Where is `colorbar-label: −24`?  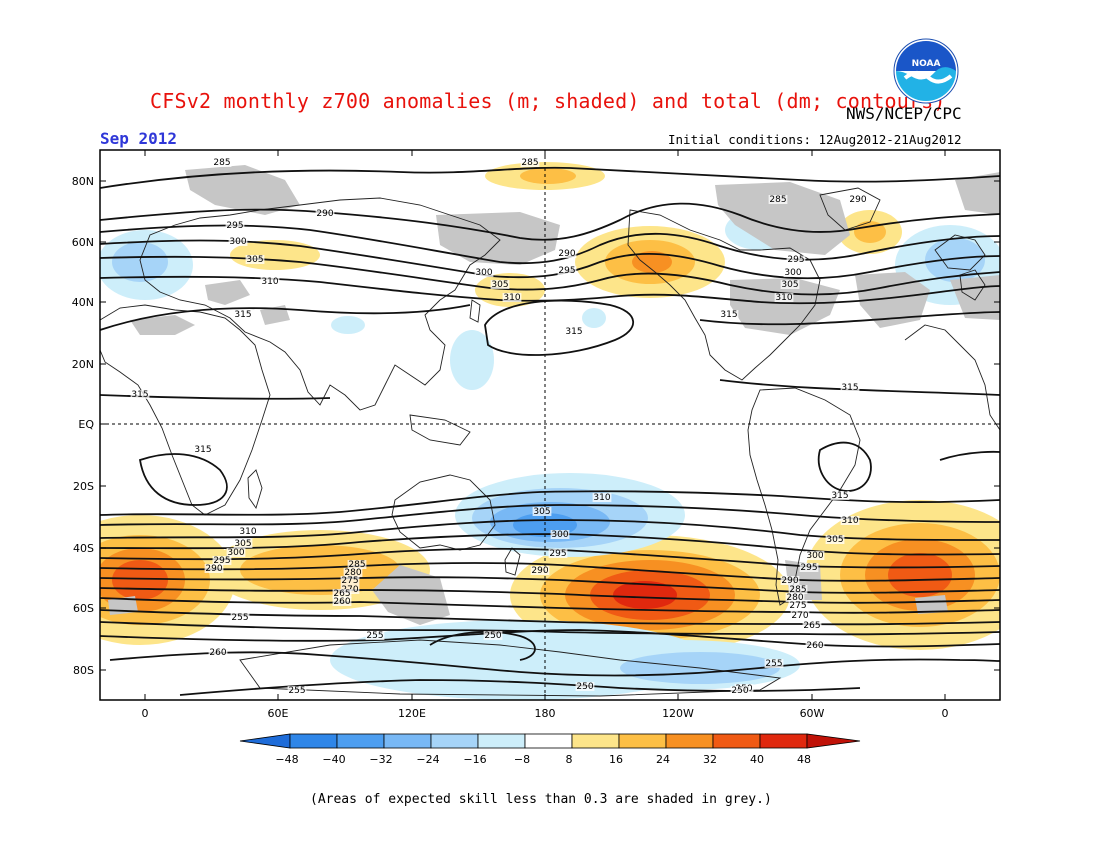 colorbar-label: −24 is located at coordinates (427, 759).